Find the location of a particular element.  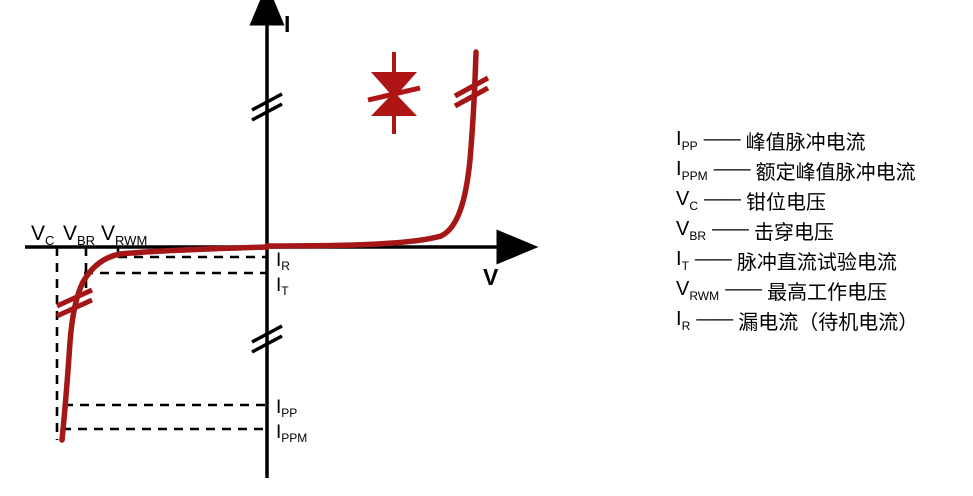

legend-symbol-sub: C is located at coordinates (694, 205).